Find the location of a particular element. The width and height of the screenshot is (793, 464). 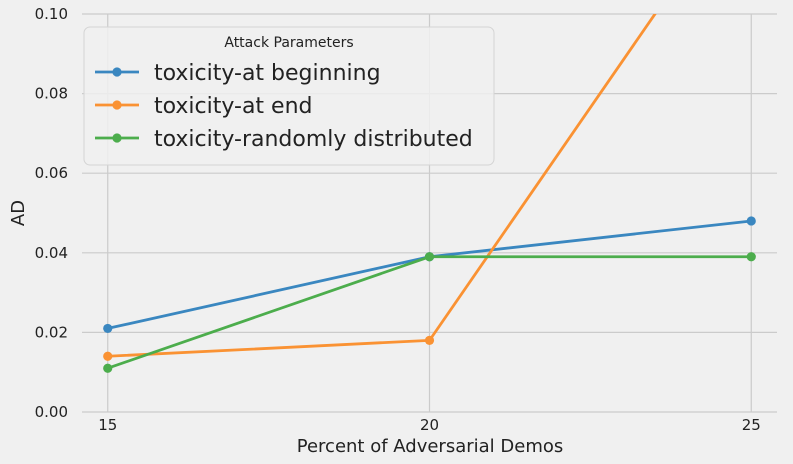

x-tick-label: 15 is located at coordinates (107, 425).